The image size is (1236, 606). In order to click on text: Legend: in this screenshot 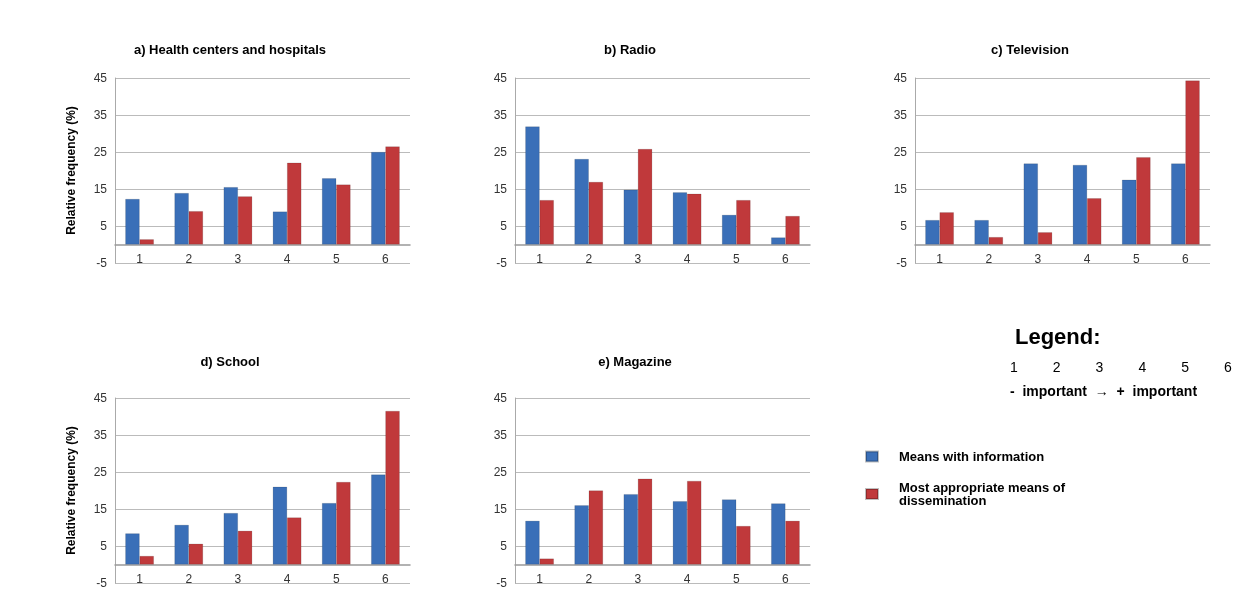, I will do `click(1058, 336)`.